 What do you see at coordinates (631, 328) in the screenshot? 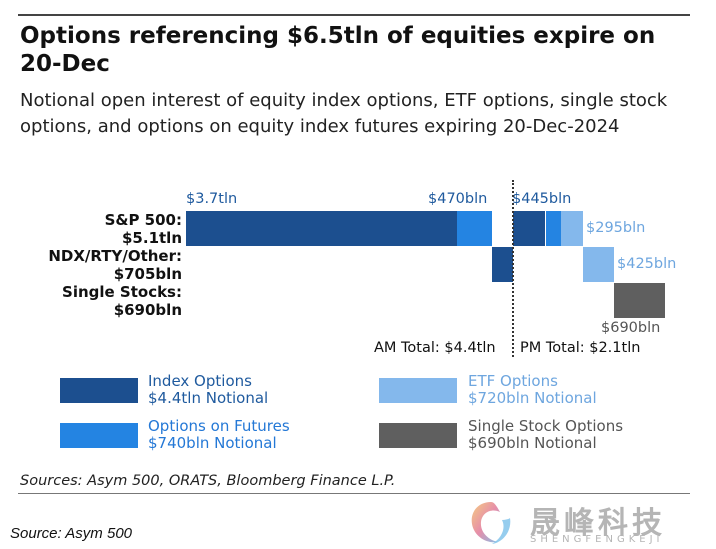
I see `value-label-690bln: $690bln` at bounding box center [631, 328].